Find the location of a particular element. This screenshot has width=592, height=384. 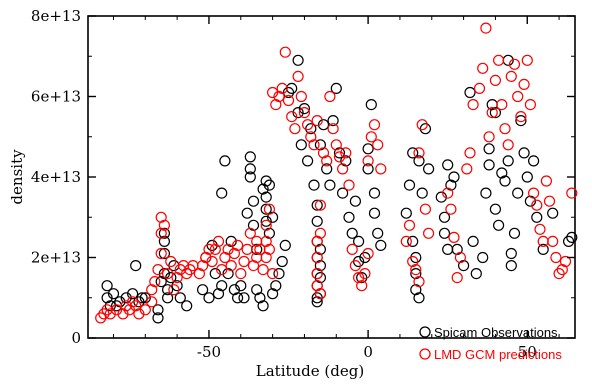

x-tick-label: 50 is located at coordinates (527, 352).